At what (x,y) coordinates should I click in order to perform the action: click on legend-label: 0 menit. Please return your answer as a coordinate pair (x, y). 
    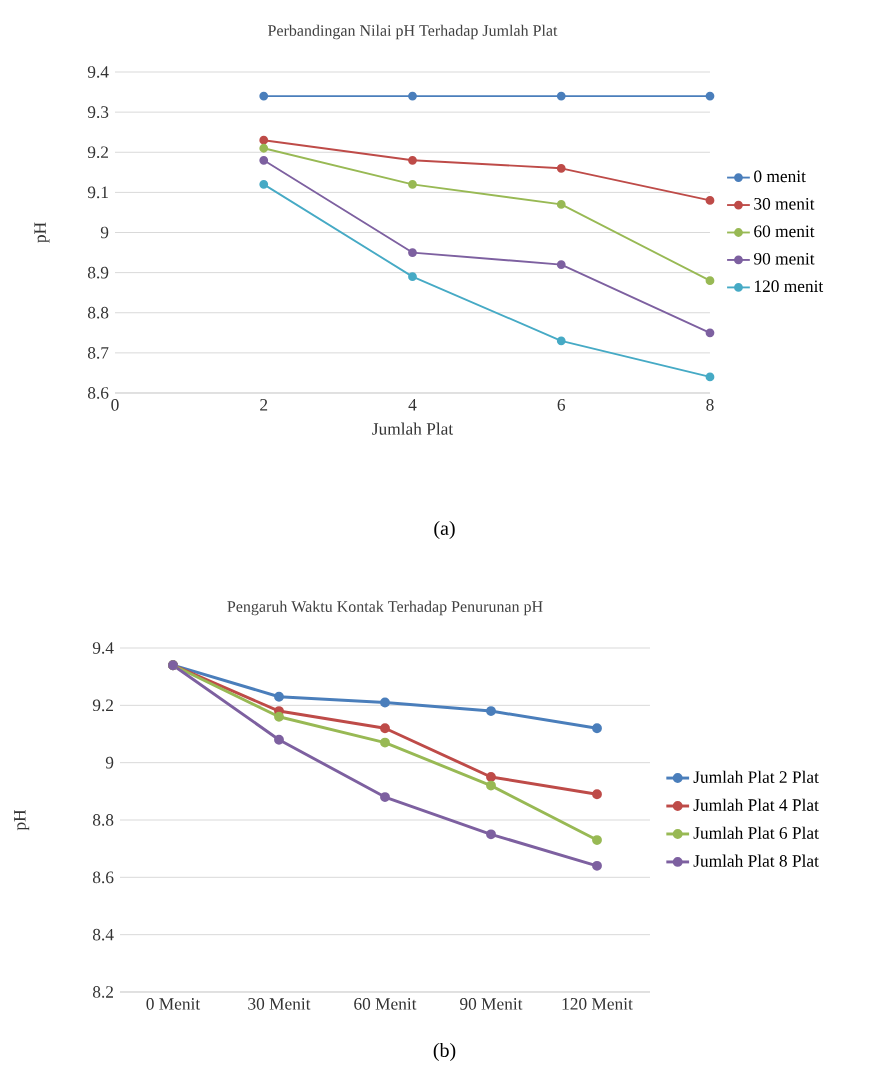
    Looking at the image, I should click on (780, 176).